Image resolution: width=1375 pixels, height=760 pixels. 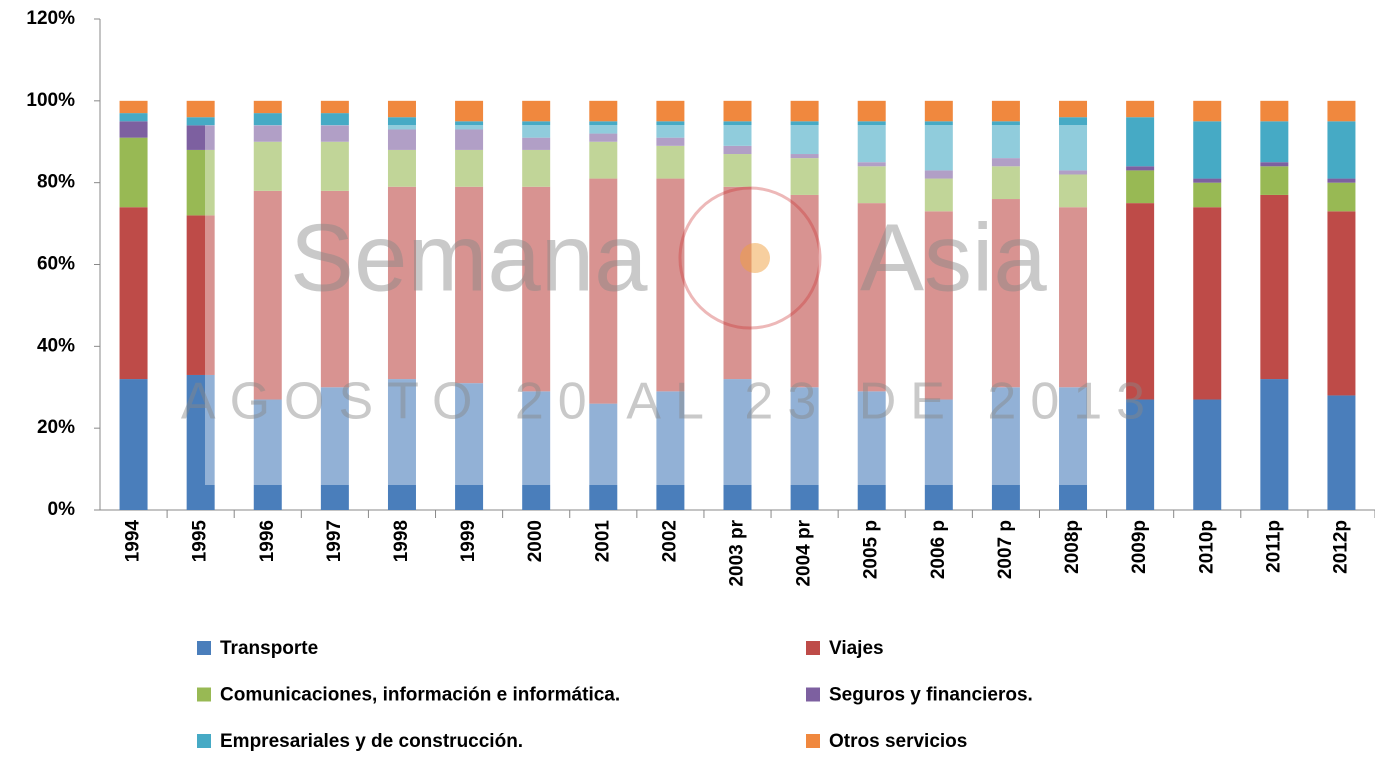 What do you see at coordinates (56, 345) in the screenshot?
I see `y-tick-label: 40%` at bounding box center [56, 345].